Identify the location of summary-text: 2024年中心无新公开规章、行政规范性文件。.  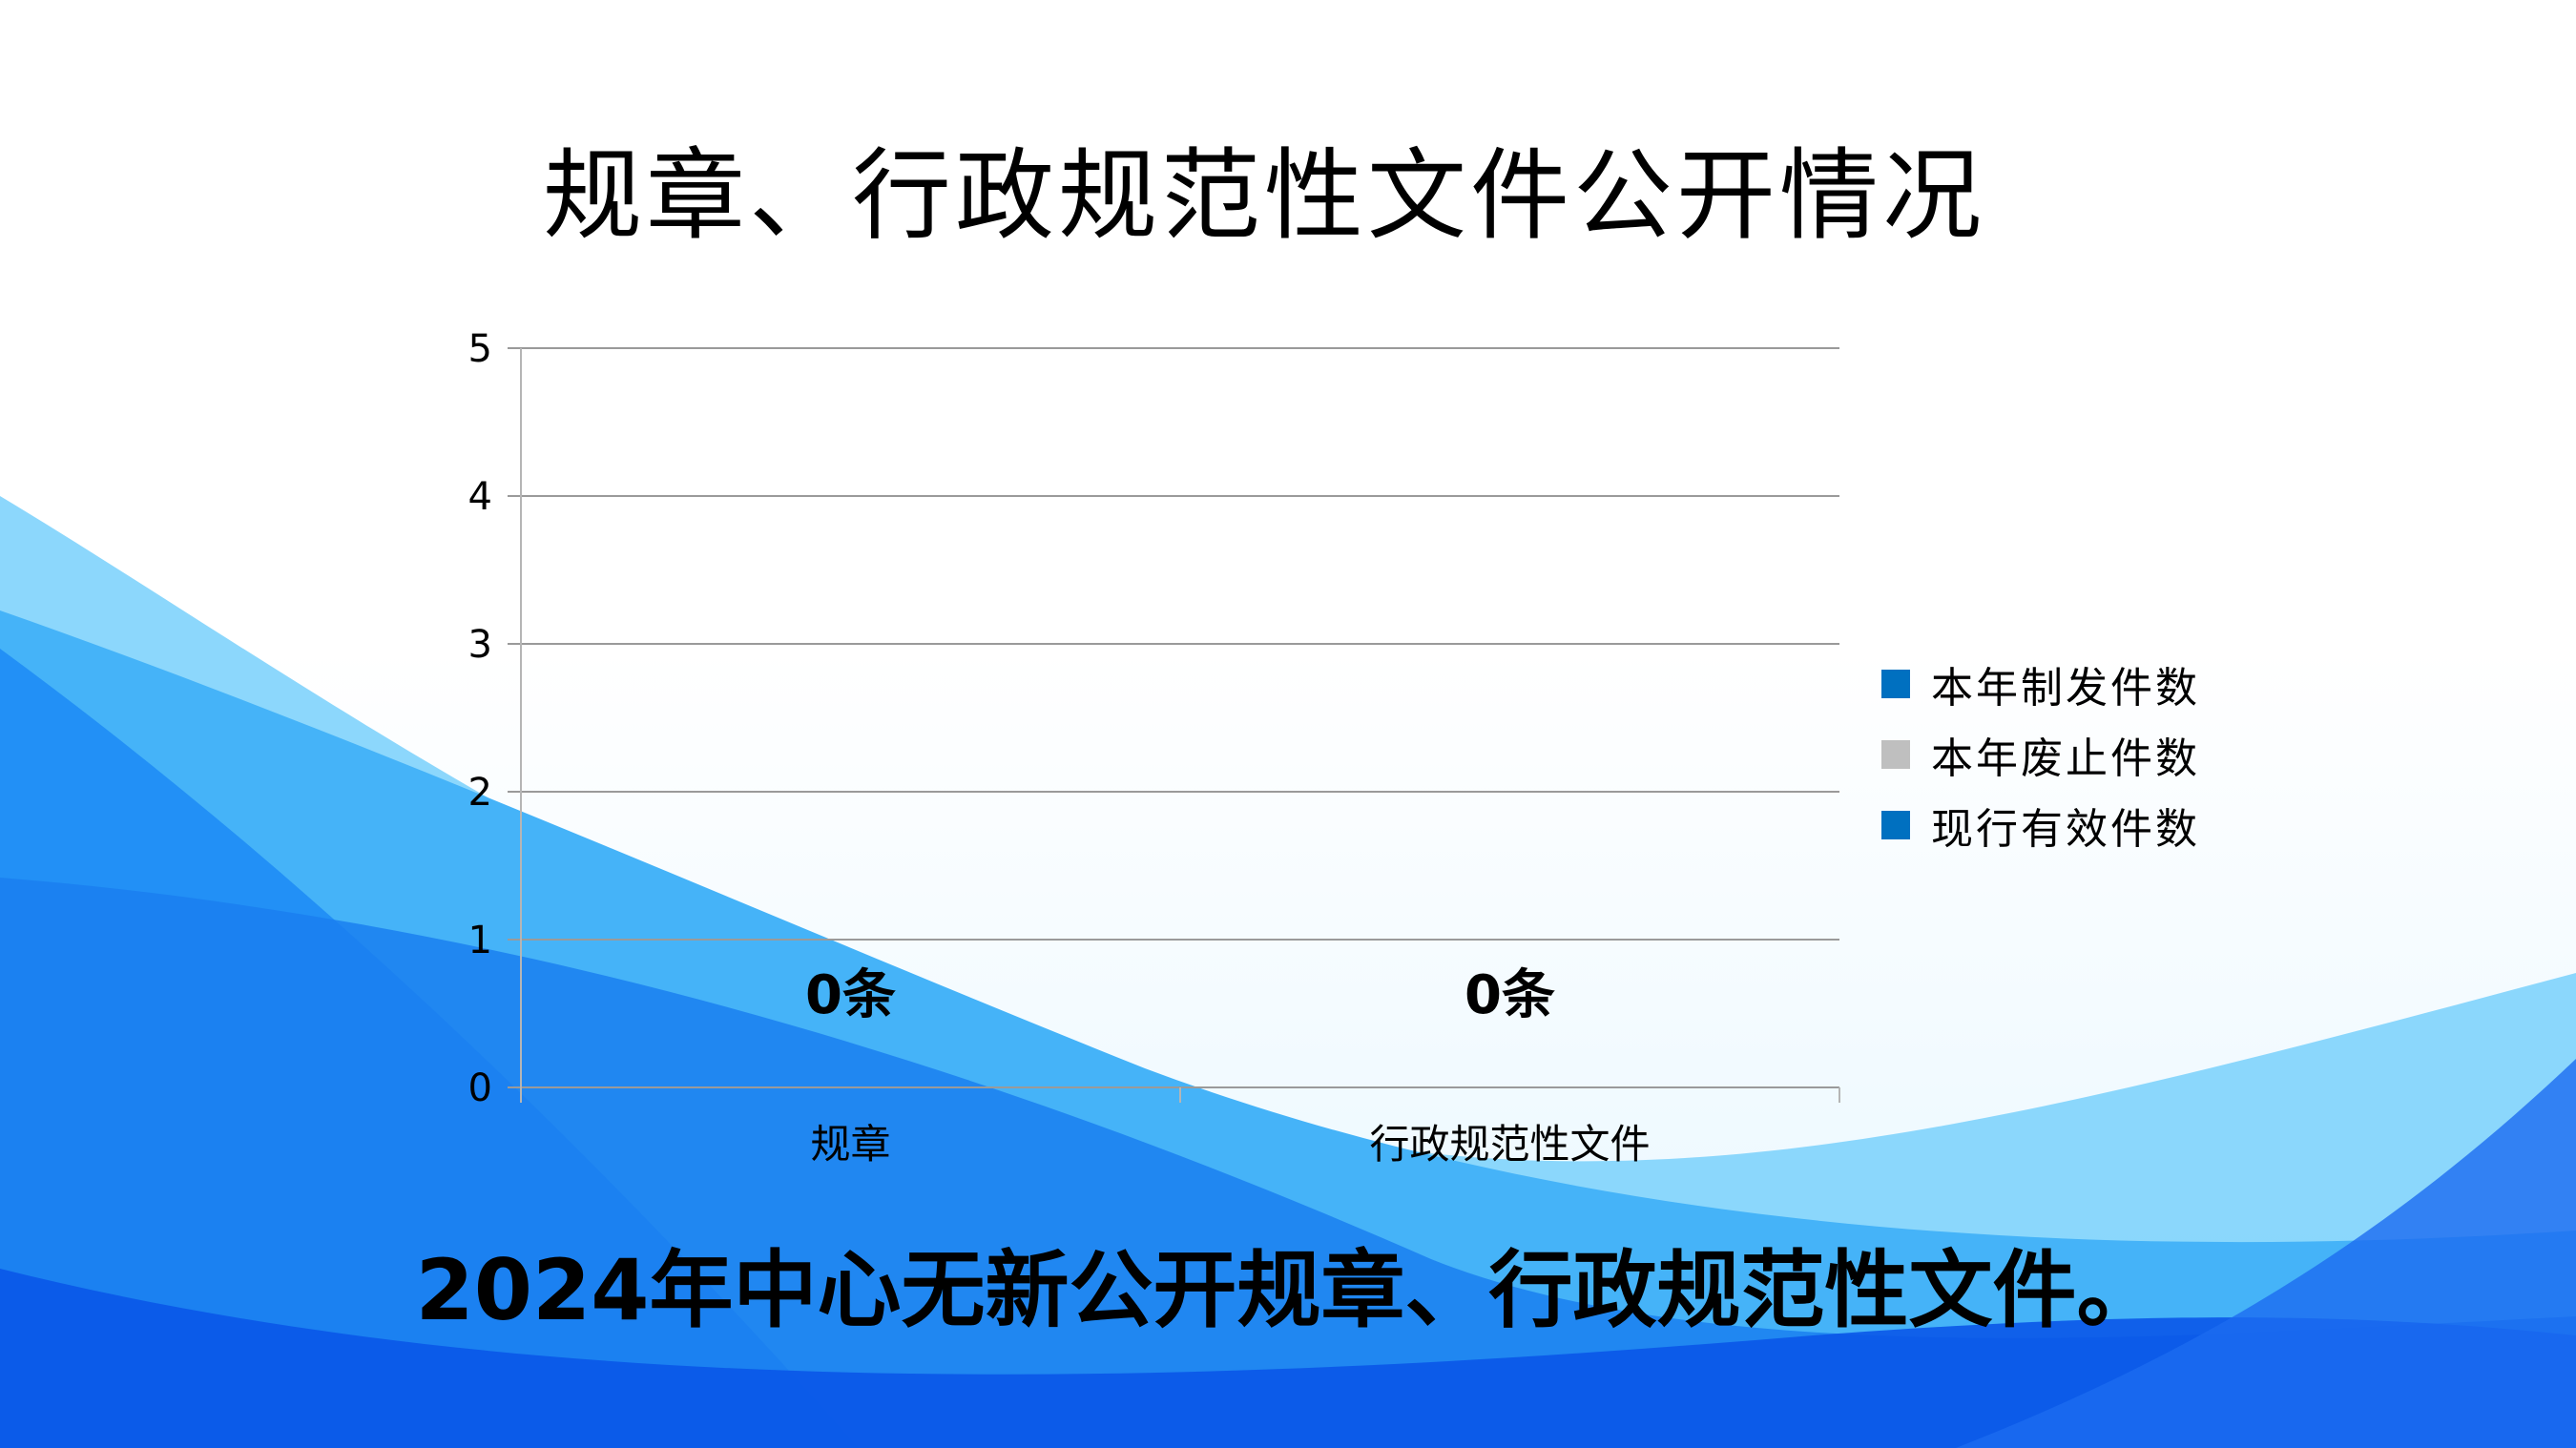
(1288, 1290).